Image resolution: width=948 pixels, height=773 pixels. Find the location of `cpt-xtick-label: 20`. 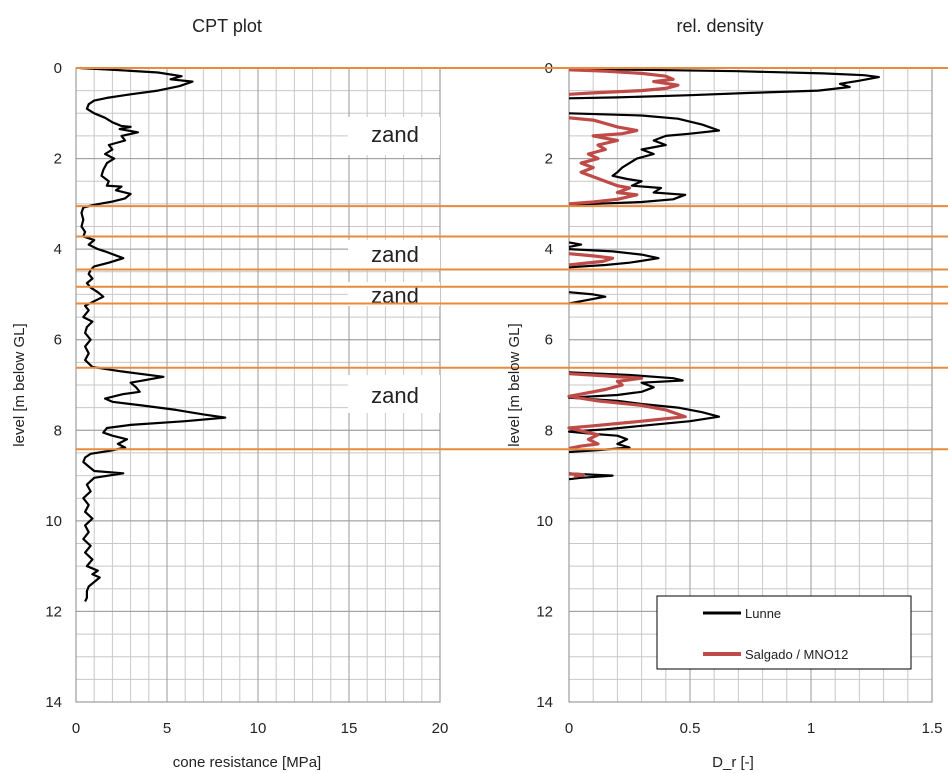

cpt-xtick-label: 20 is located at coordinates (440, 728).